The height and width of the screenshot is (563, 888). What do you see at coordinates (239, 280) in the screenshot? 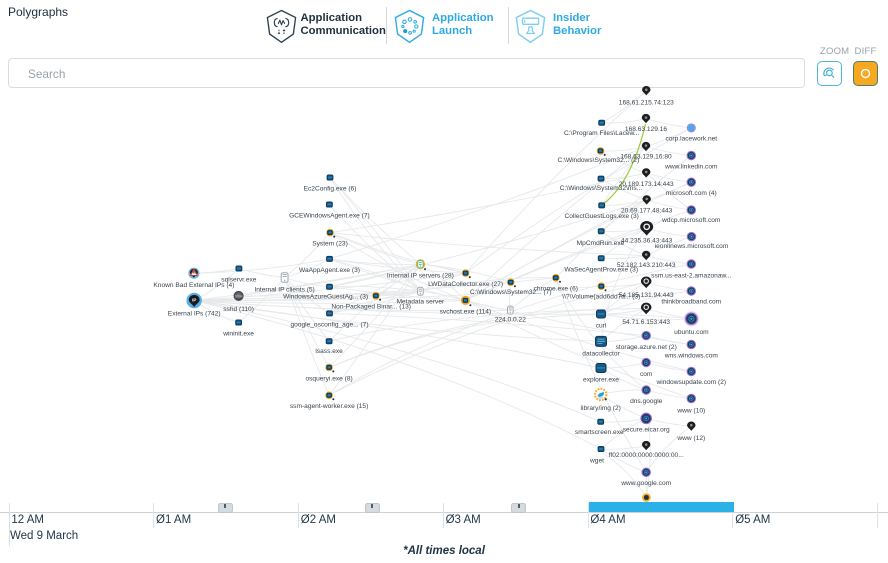
I see `svg-text: sqlservr.exe` at bounding box center [239, 280].